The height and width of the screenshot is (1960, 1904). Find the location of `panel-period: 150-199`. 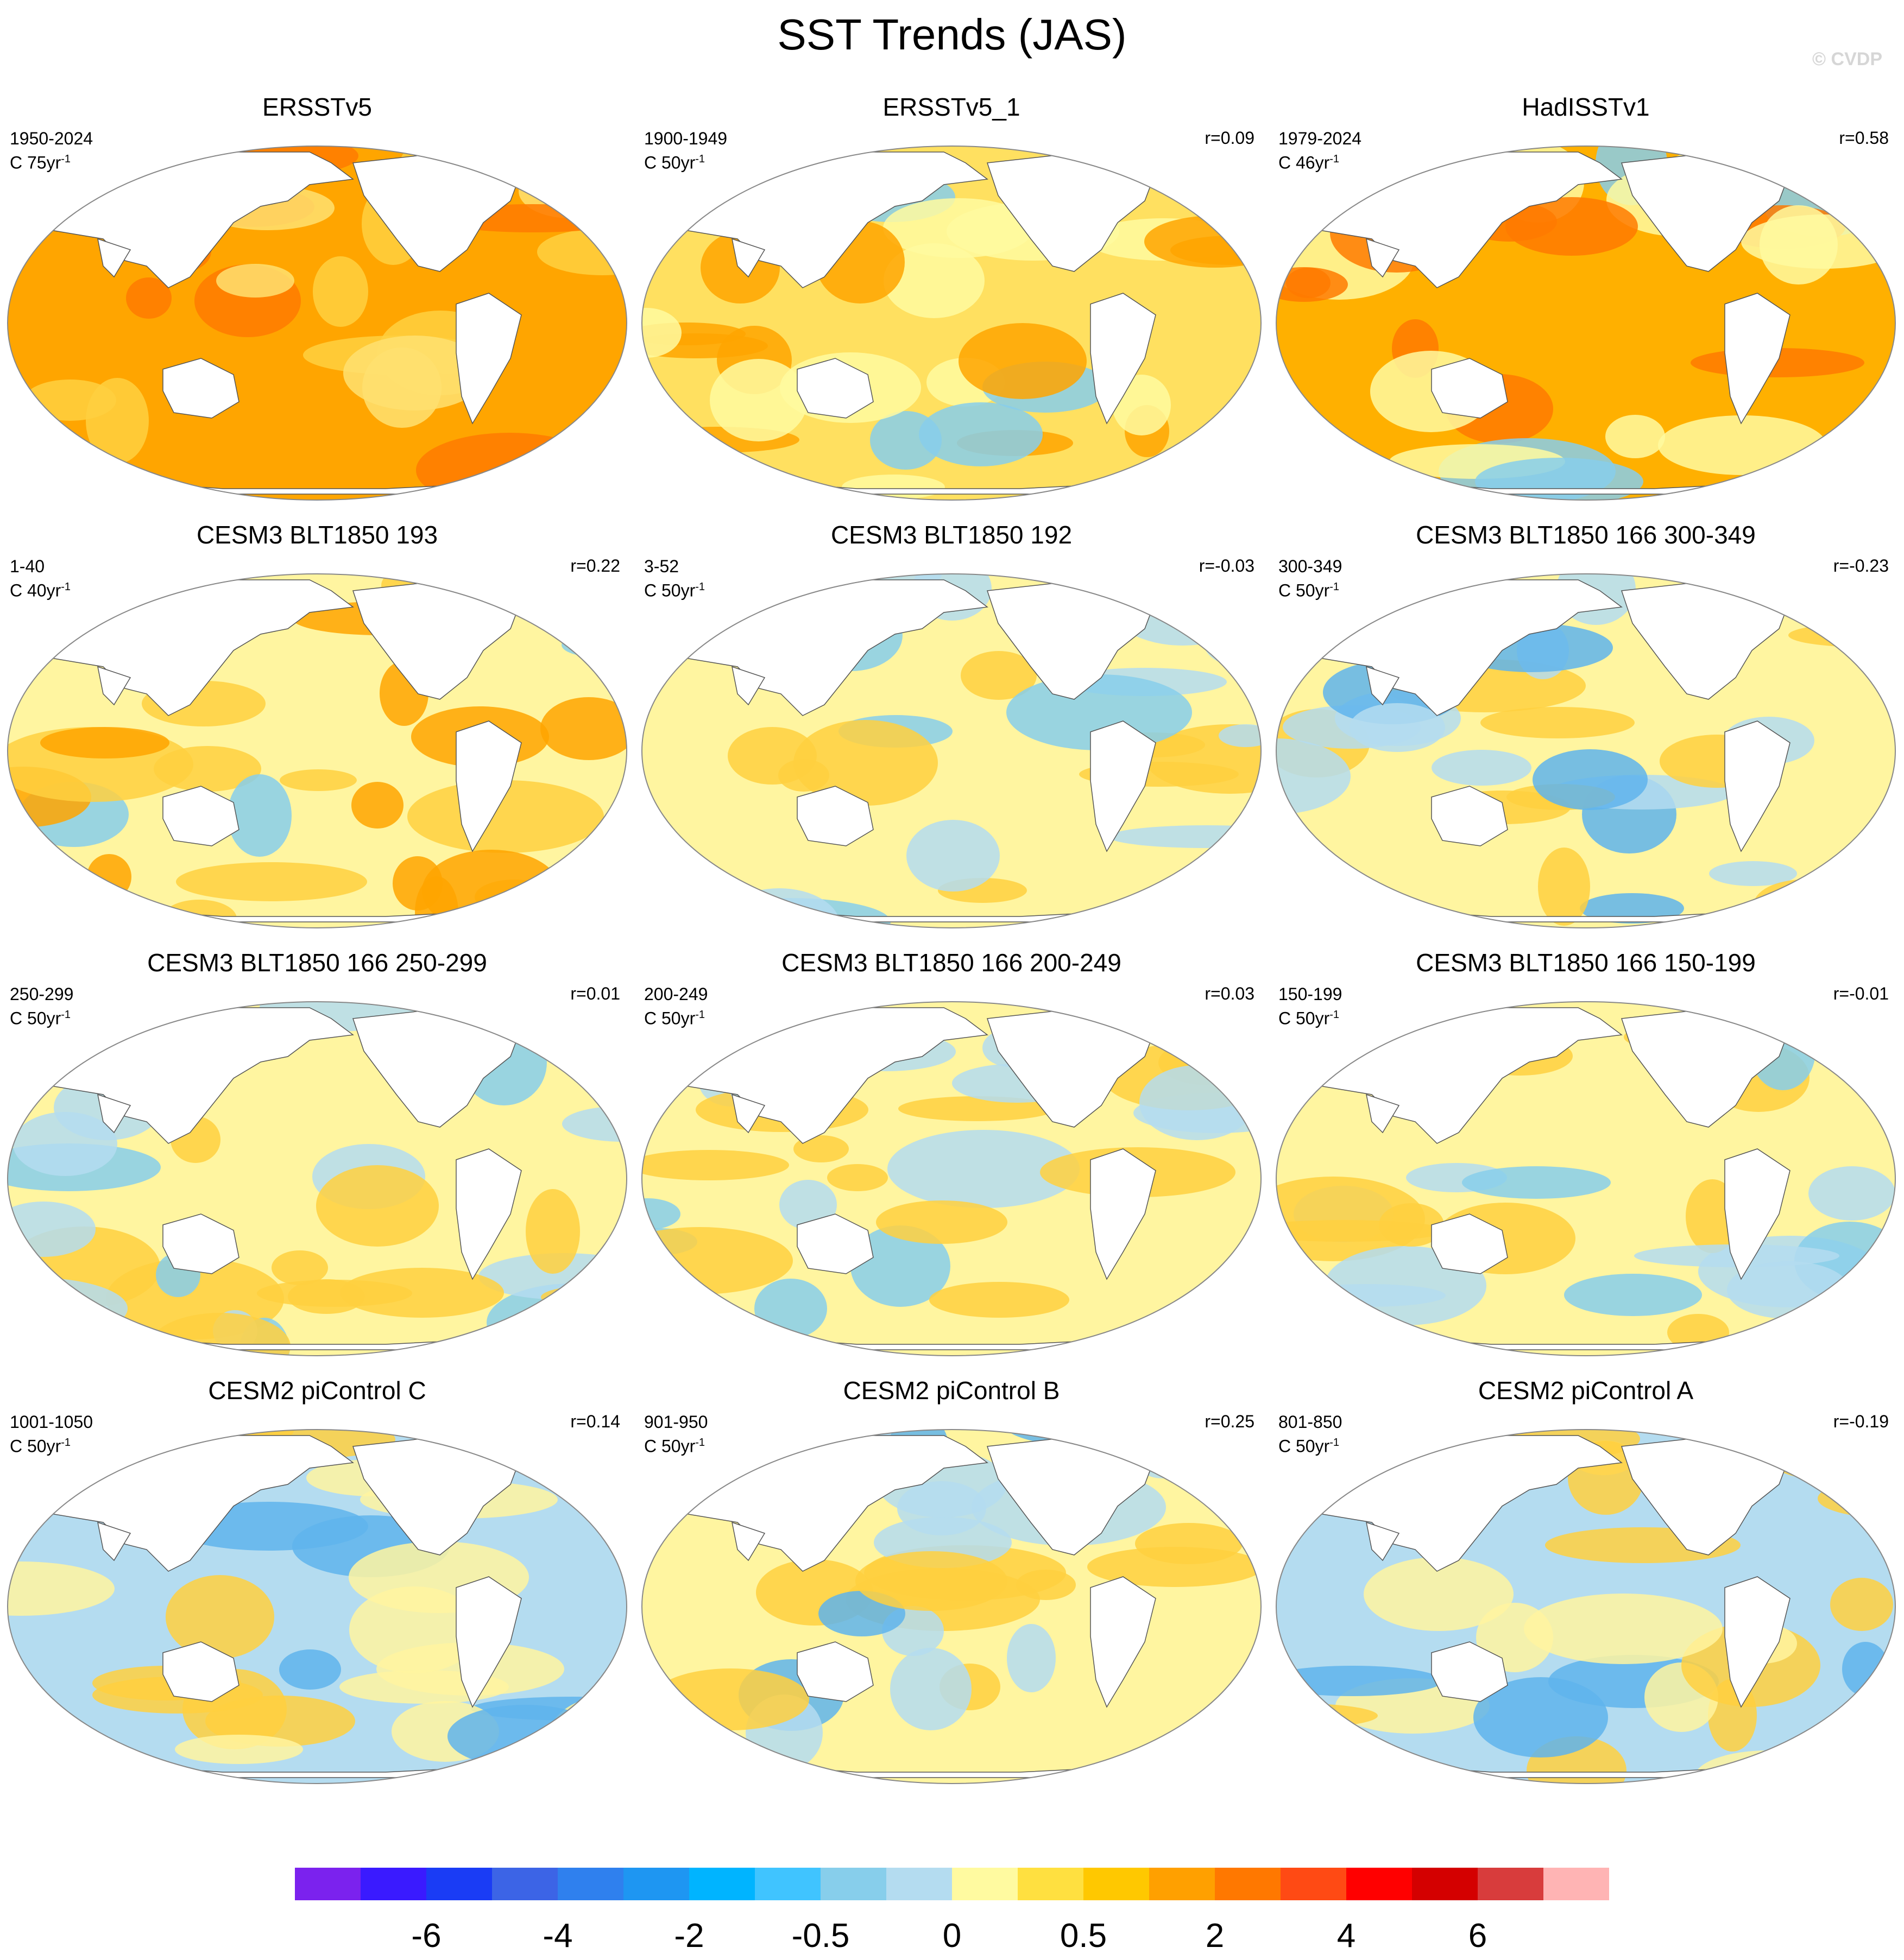

panel-period: 150-199 is located at coordinates (1310, 994).